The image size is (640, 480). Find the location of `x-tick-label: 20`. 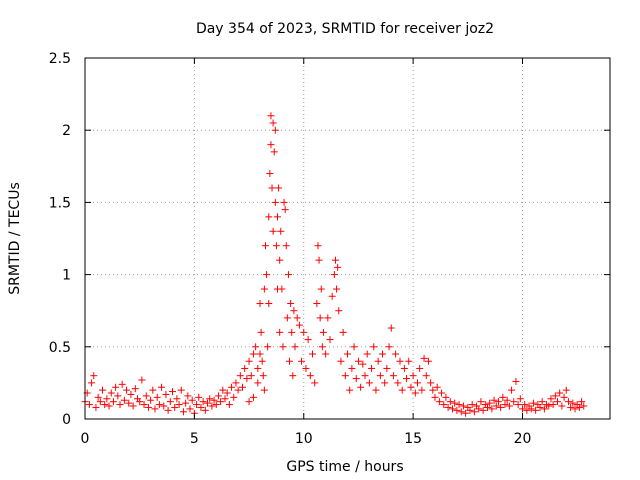

x-tick-label: 20 is located at coordinates (523, 439).